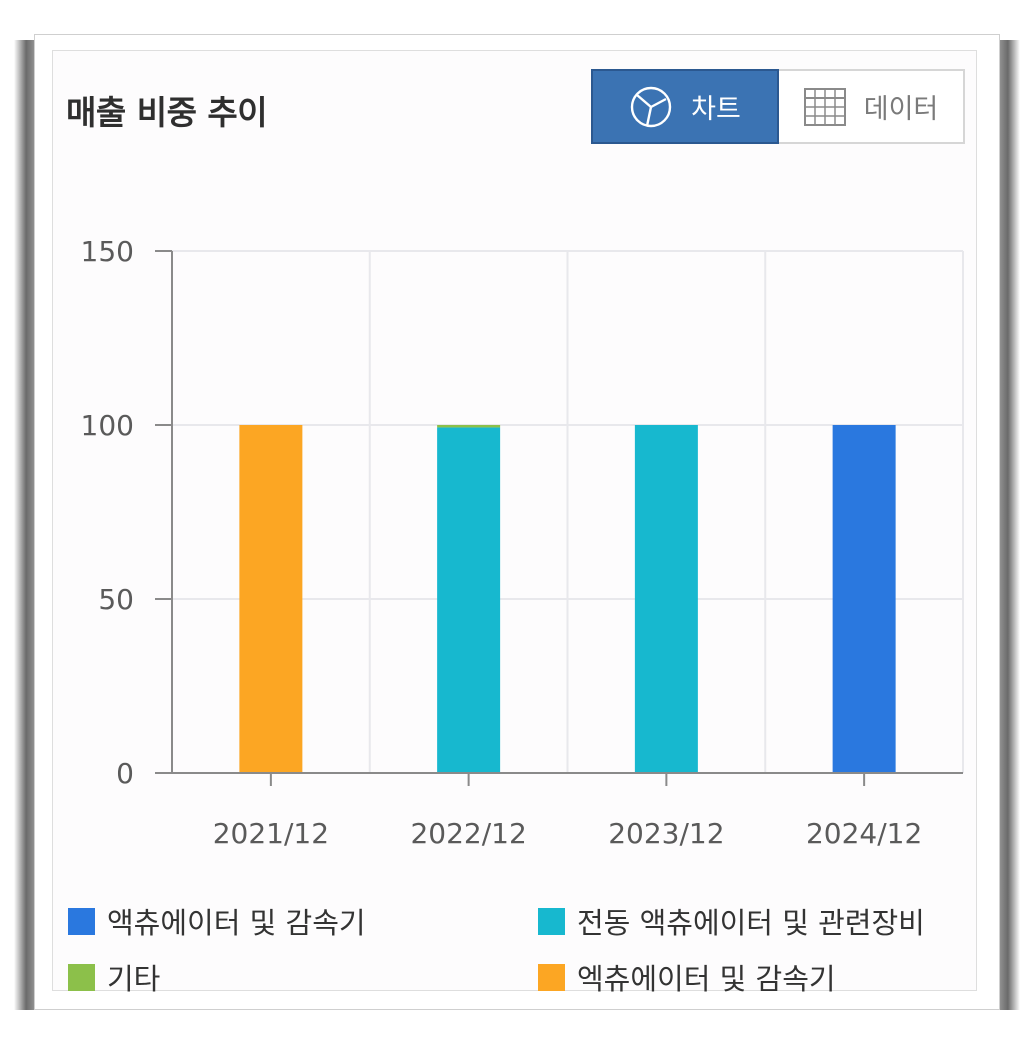  What do you see at coordinates (901, 109) in the screenshot?
I see `data-view-label: 데이터` at bounding box center [901, 109].